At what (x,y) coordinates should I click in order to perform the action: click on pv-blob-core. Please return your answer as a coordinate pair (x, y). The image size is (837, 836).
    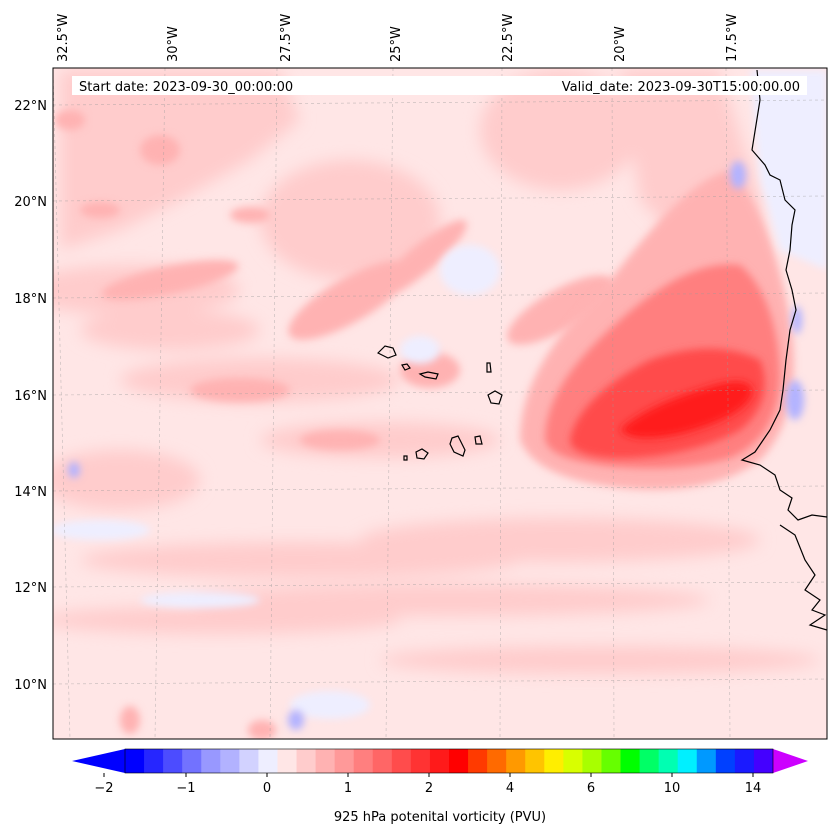
    Looking at the image, I should click on (686, 410).